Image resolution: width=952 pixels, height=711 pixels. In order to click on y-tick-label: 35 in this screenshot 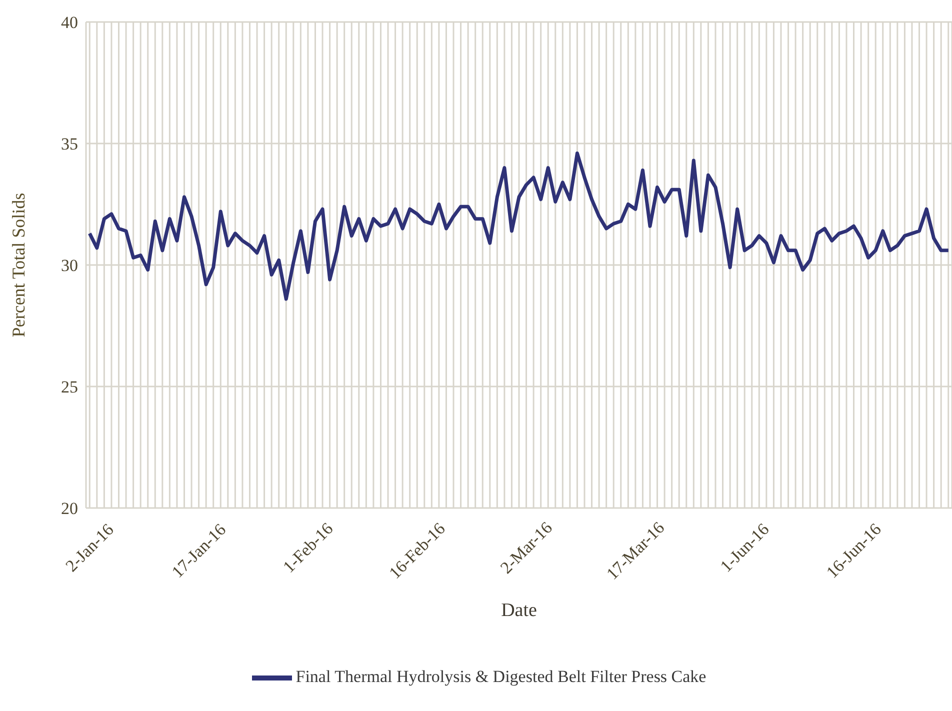, I will do `click(69, 144)`.